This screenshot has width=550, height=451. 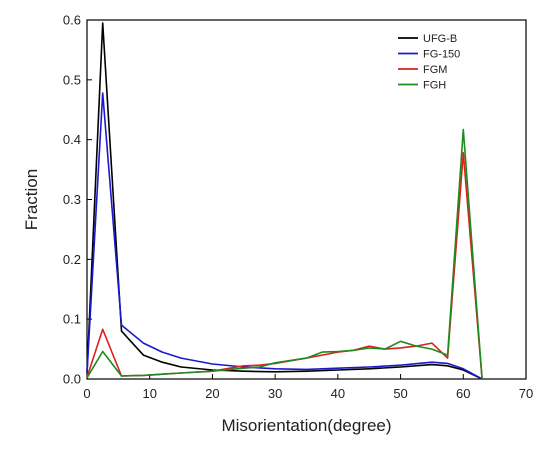 I want to click on legend-label: FG-150, so click(x=441, y=55).